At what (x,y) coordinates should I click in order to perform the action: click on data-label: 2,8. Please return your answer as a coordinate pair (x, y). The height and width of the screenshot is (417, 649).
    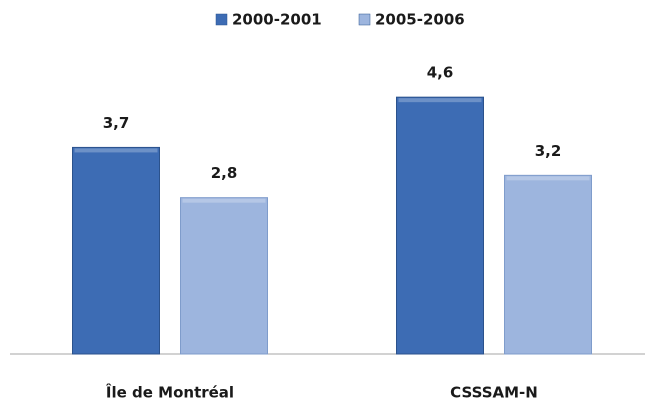
    Looking at the image, I should click on (224, 173).